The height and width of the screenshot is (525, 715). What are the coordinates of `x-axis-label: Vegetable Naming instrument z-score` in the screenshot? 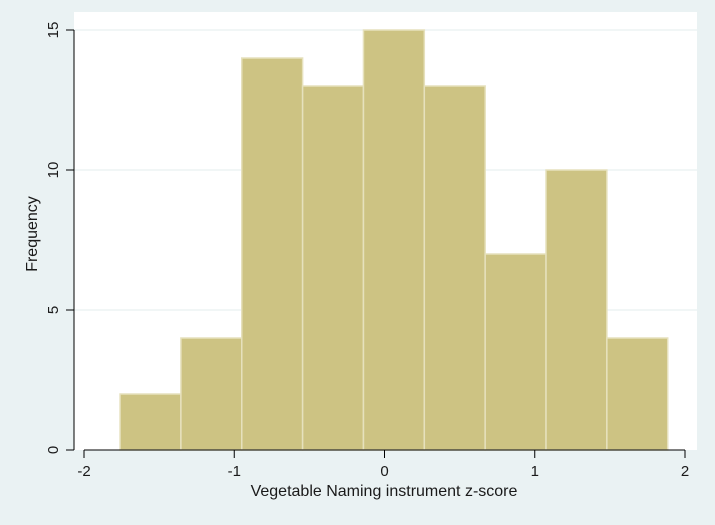 It's located at (384, 491).